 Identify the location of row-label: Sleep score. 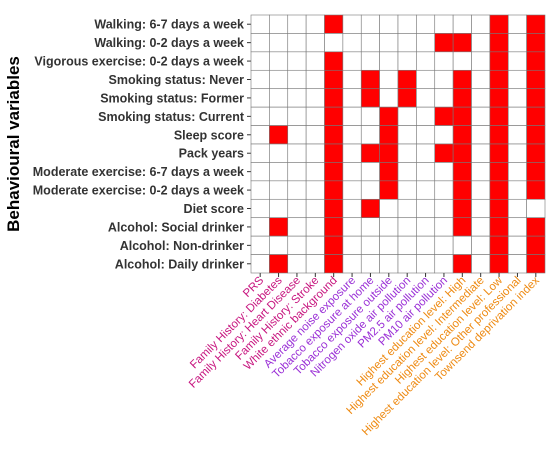
(209, 135).